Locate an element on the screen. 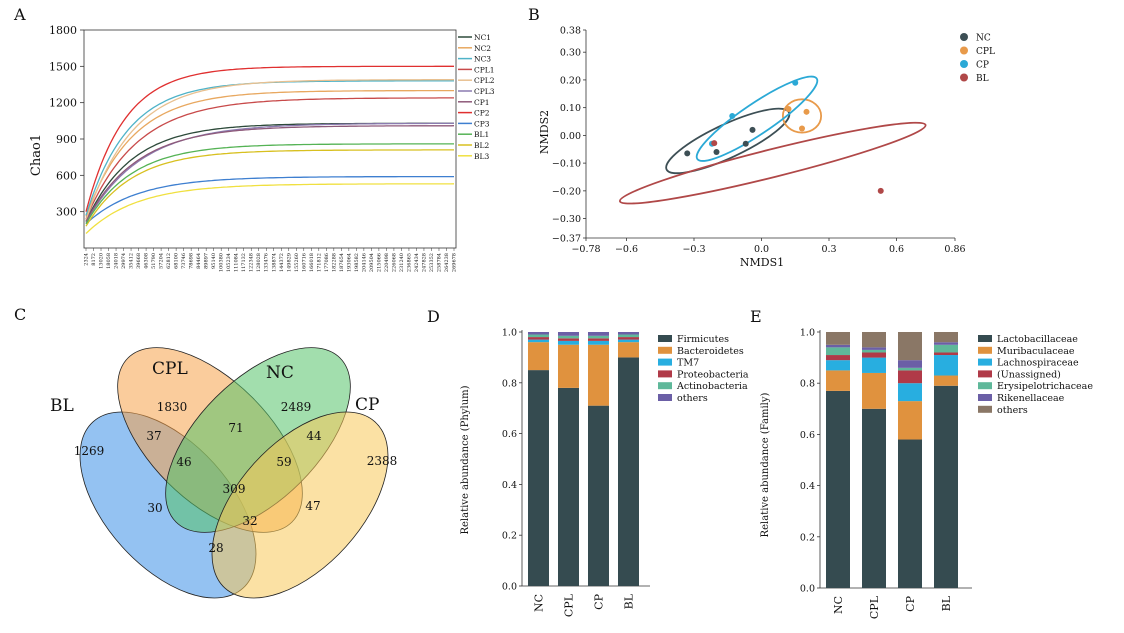 This screenshot has width=1124, height=633. panel-e-xtick-label: BL is located at coordinates (946, 603).